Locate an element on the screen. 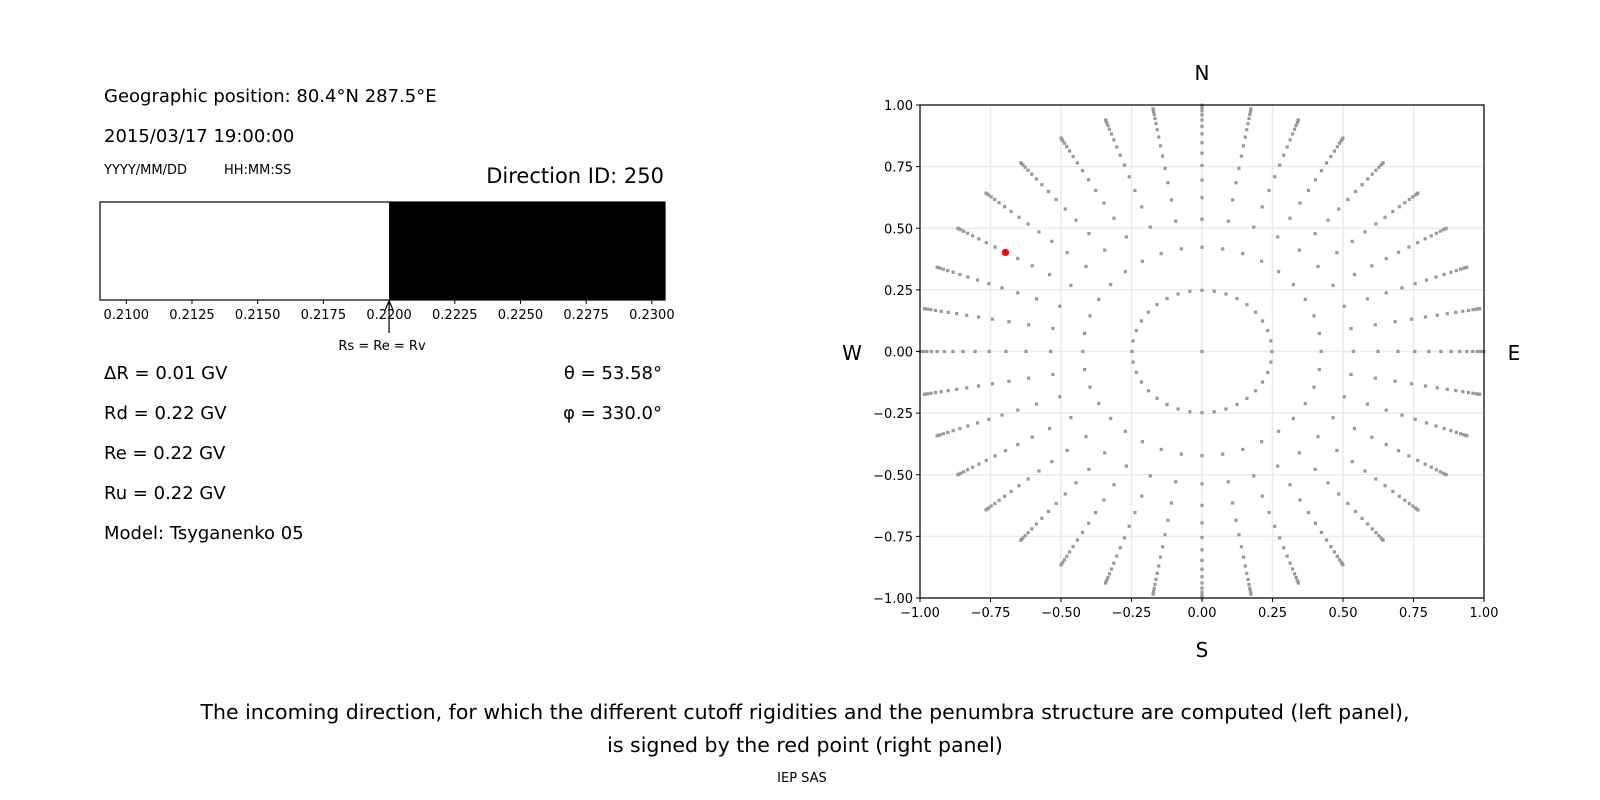 Image resolution: width=1600 pixels, height=800 pixels. y-tick-label: −0.75 is located at coordinates (893, 537).